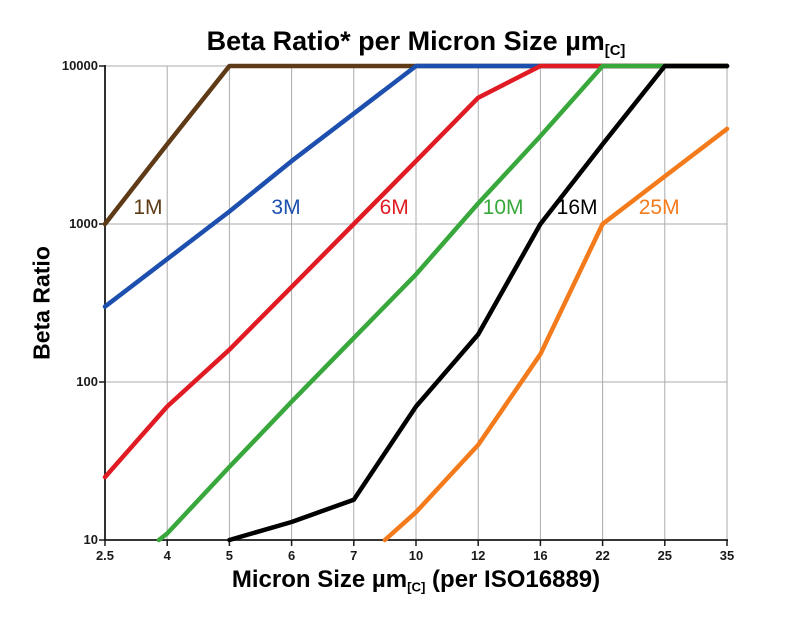 The image size is (800, 630). What do you see at coordinates (577, 208) in the screenshot?
I see `series-label-16M: 16M` at bounding box center [577, 208].